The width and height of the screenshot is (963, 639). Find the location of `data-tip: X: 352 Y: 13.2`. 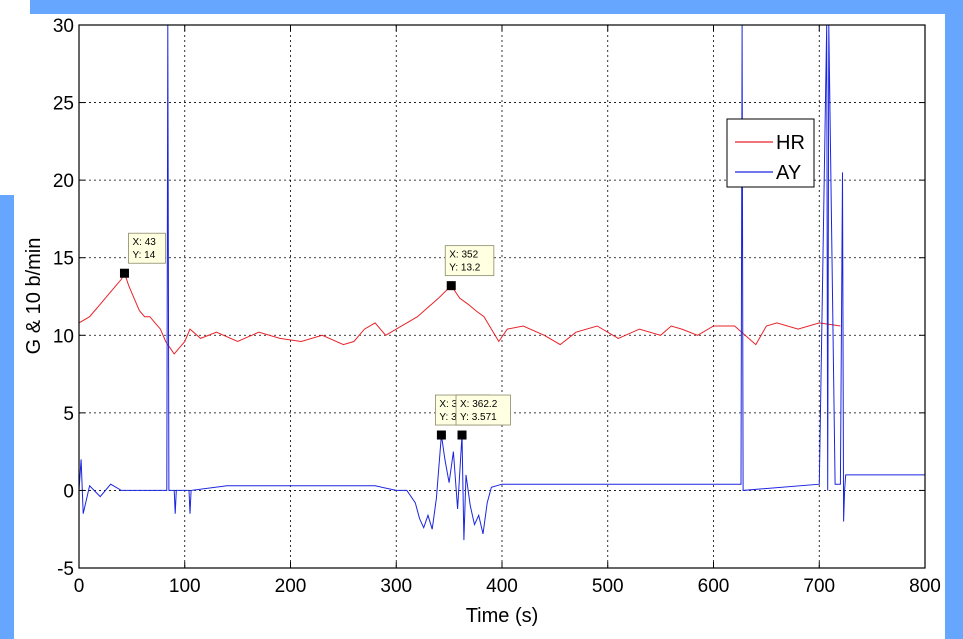

data-tip: X: 352 Y: 13.2 is located at coordinates (469, 268).